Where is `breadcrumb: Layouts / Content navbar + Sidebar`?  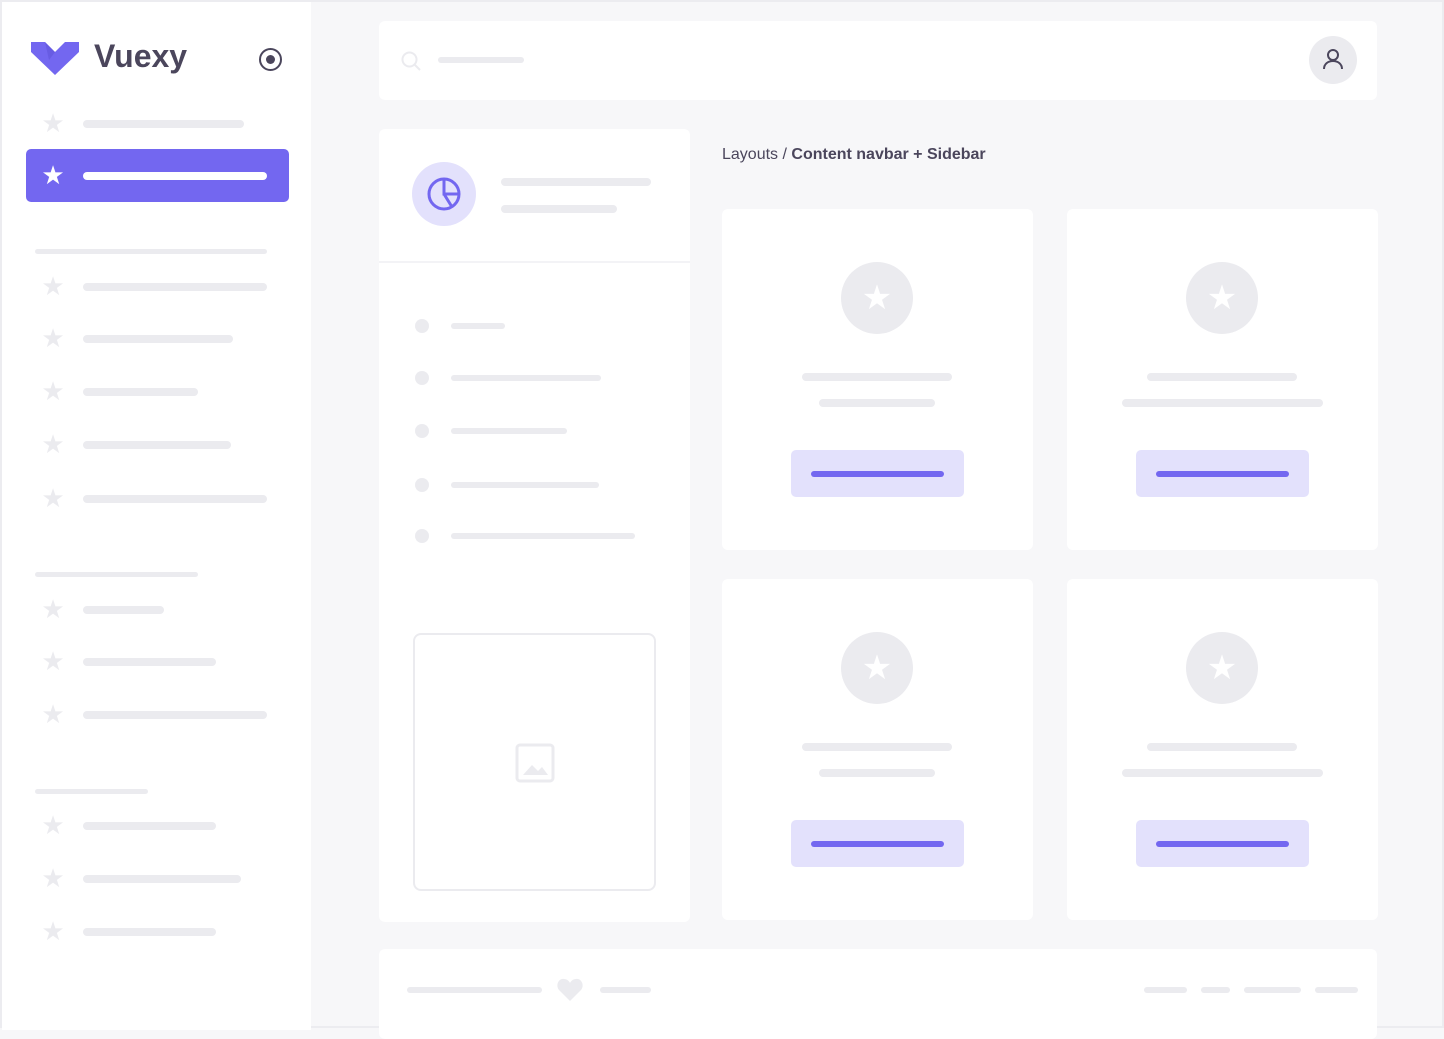 breadcrumb: Layouts / Content navbar + Sidebar is located at coordinates (854, 155).